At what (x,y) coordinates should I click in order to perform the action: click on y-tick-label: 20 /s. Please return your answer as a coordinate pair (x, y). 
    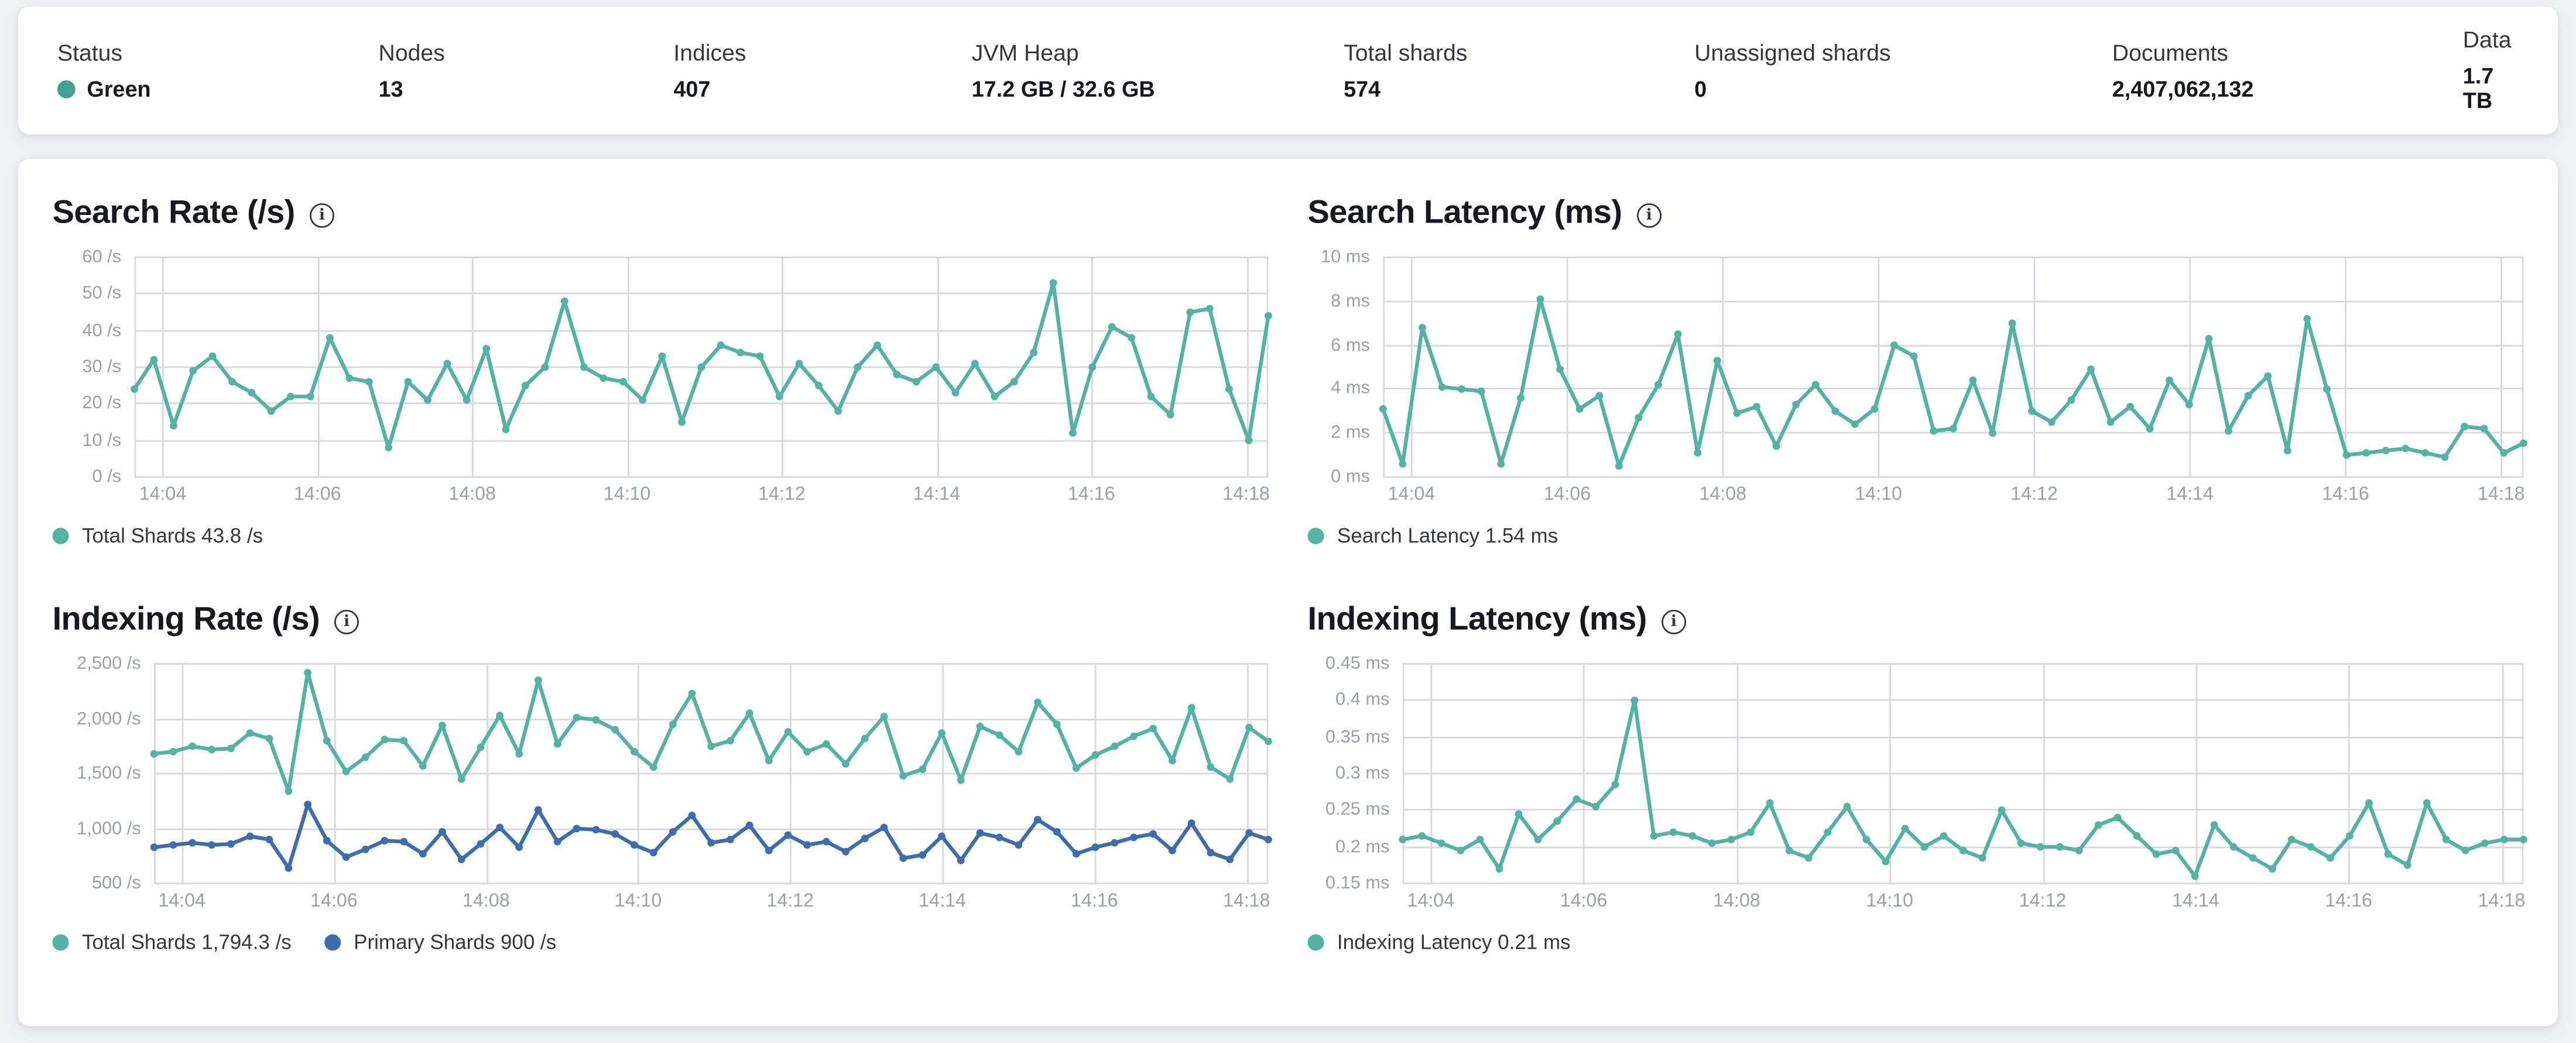
    Looking at the image, I should click on (102, 404).